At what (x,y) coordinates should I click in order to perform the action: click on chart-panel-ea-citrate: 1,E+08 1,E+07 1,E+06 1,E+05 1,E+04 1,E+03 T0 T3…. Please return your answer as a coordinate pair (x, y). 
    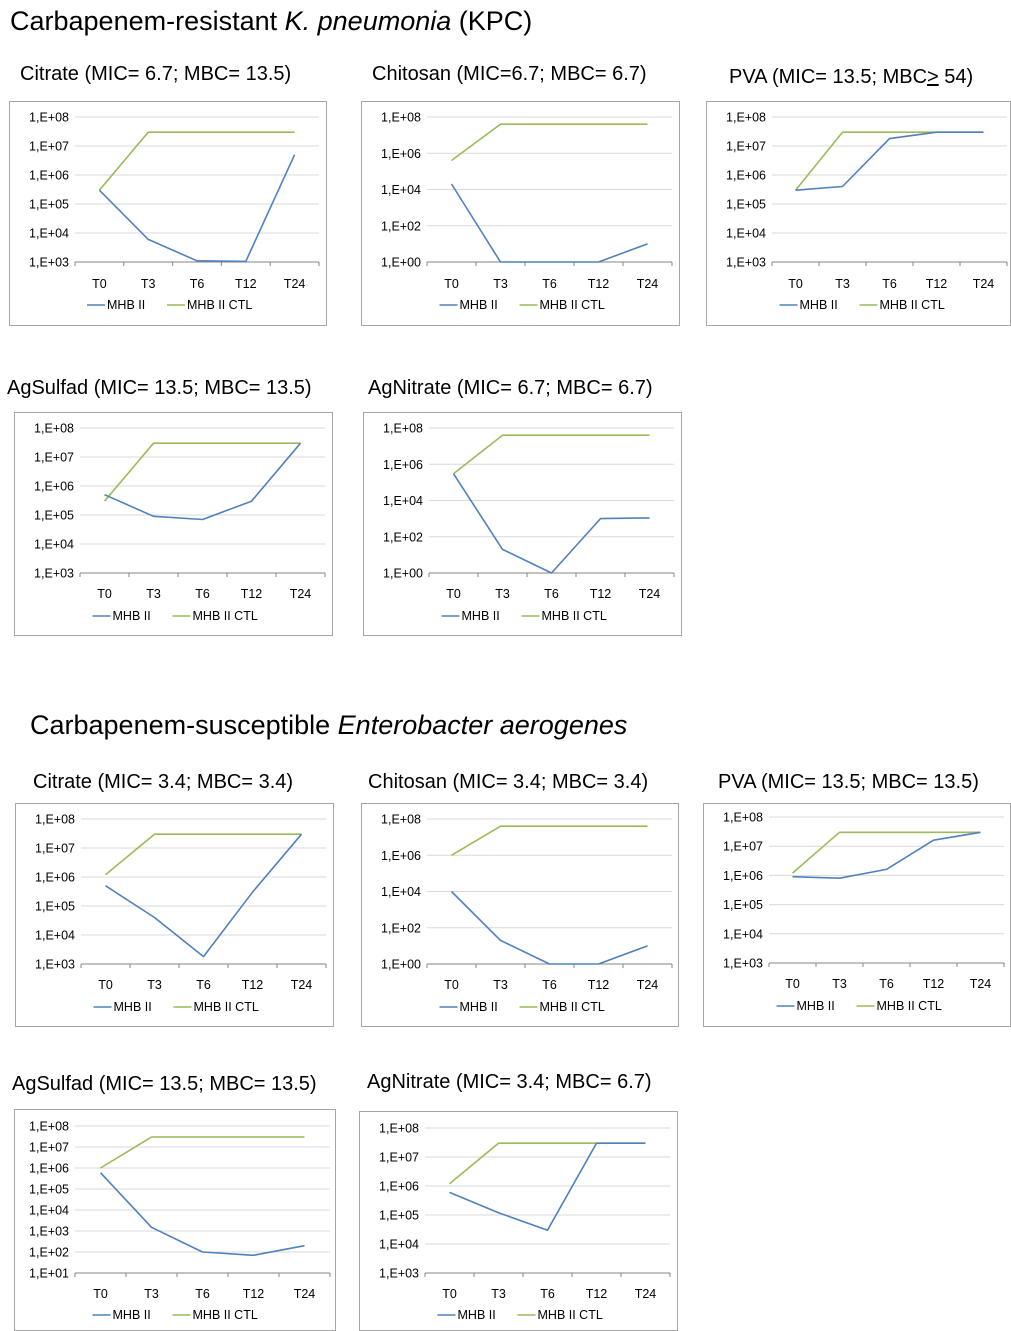
    Looking at the image, I should click on (174, 915).